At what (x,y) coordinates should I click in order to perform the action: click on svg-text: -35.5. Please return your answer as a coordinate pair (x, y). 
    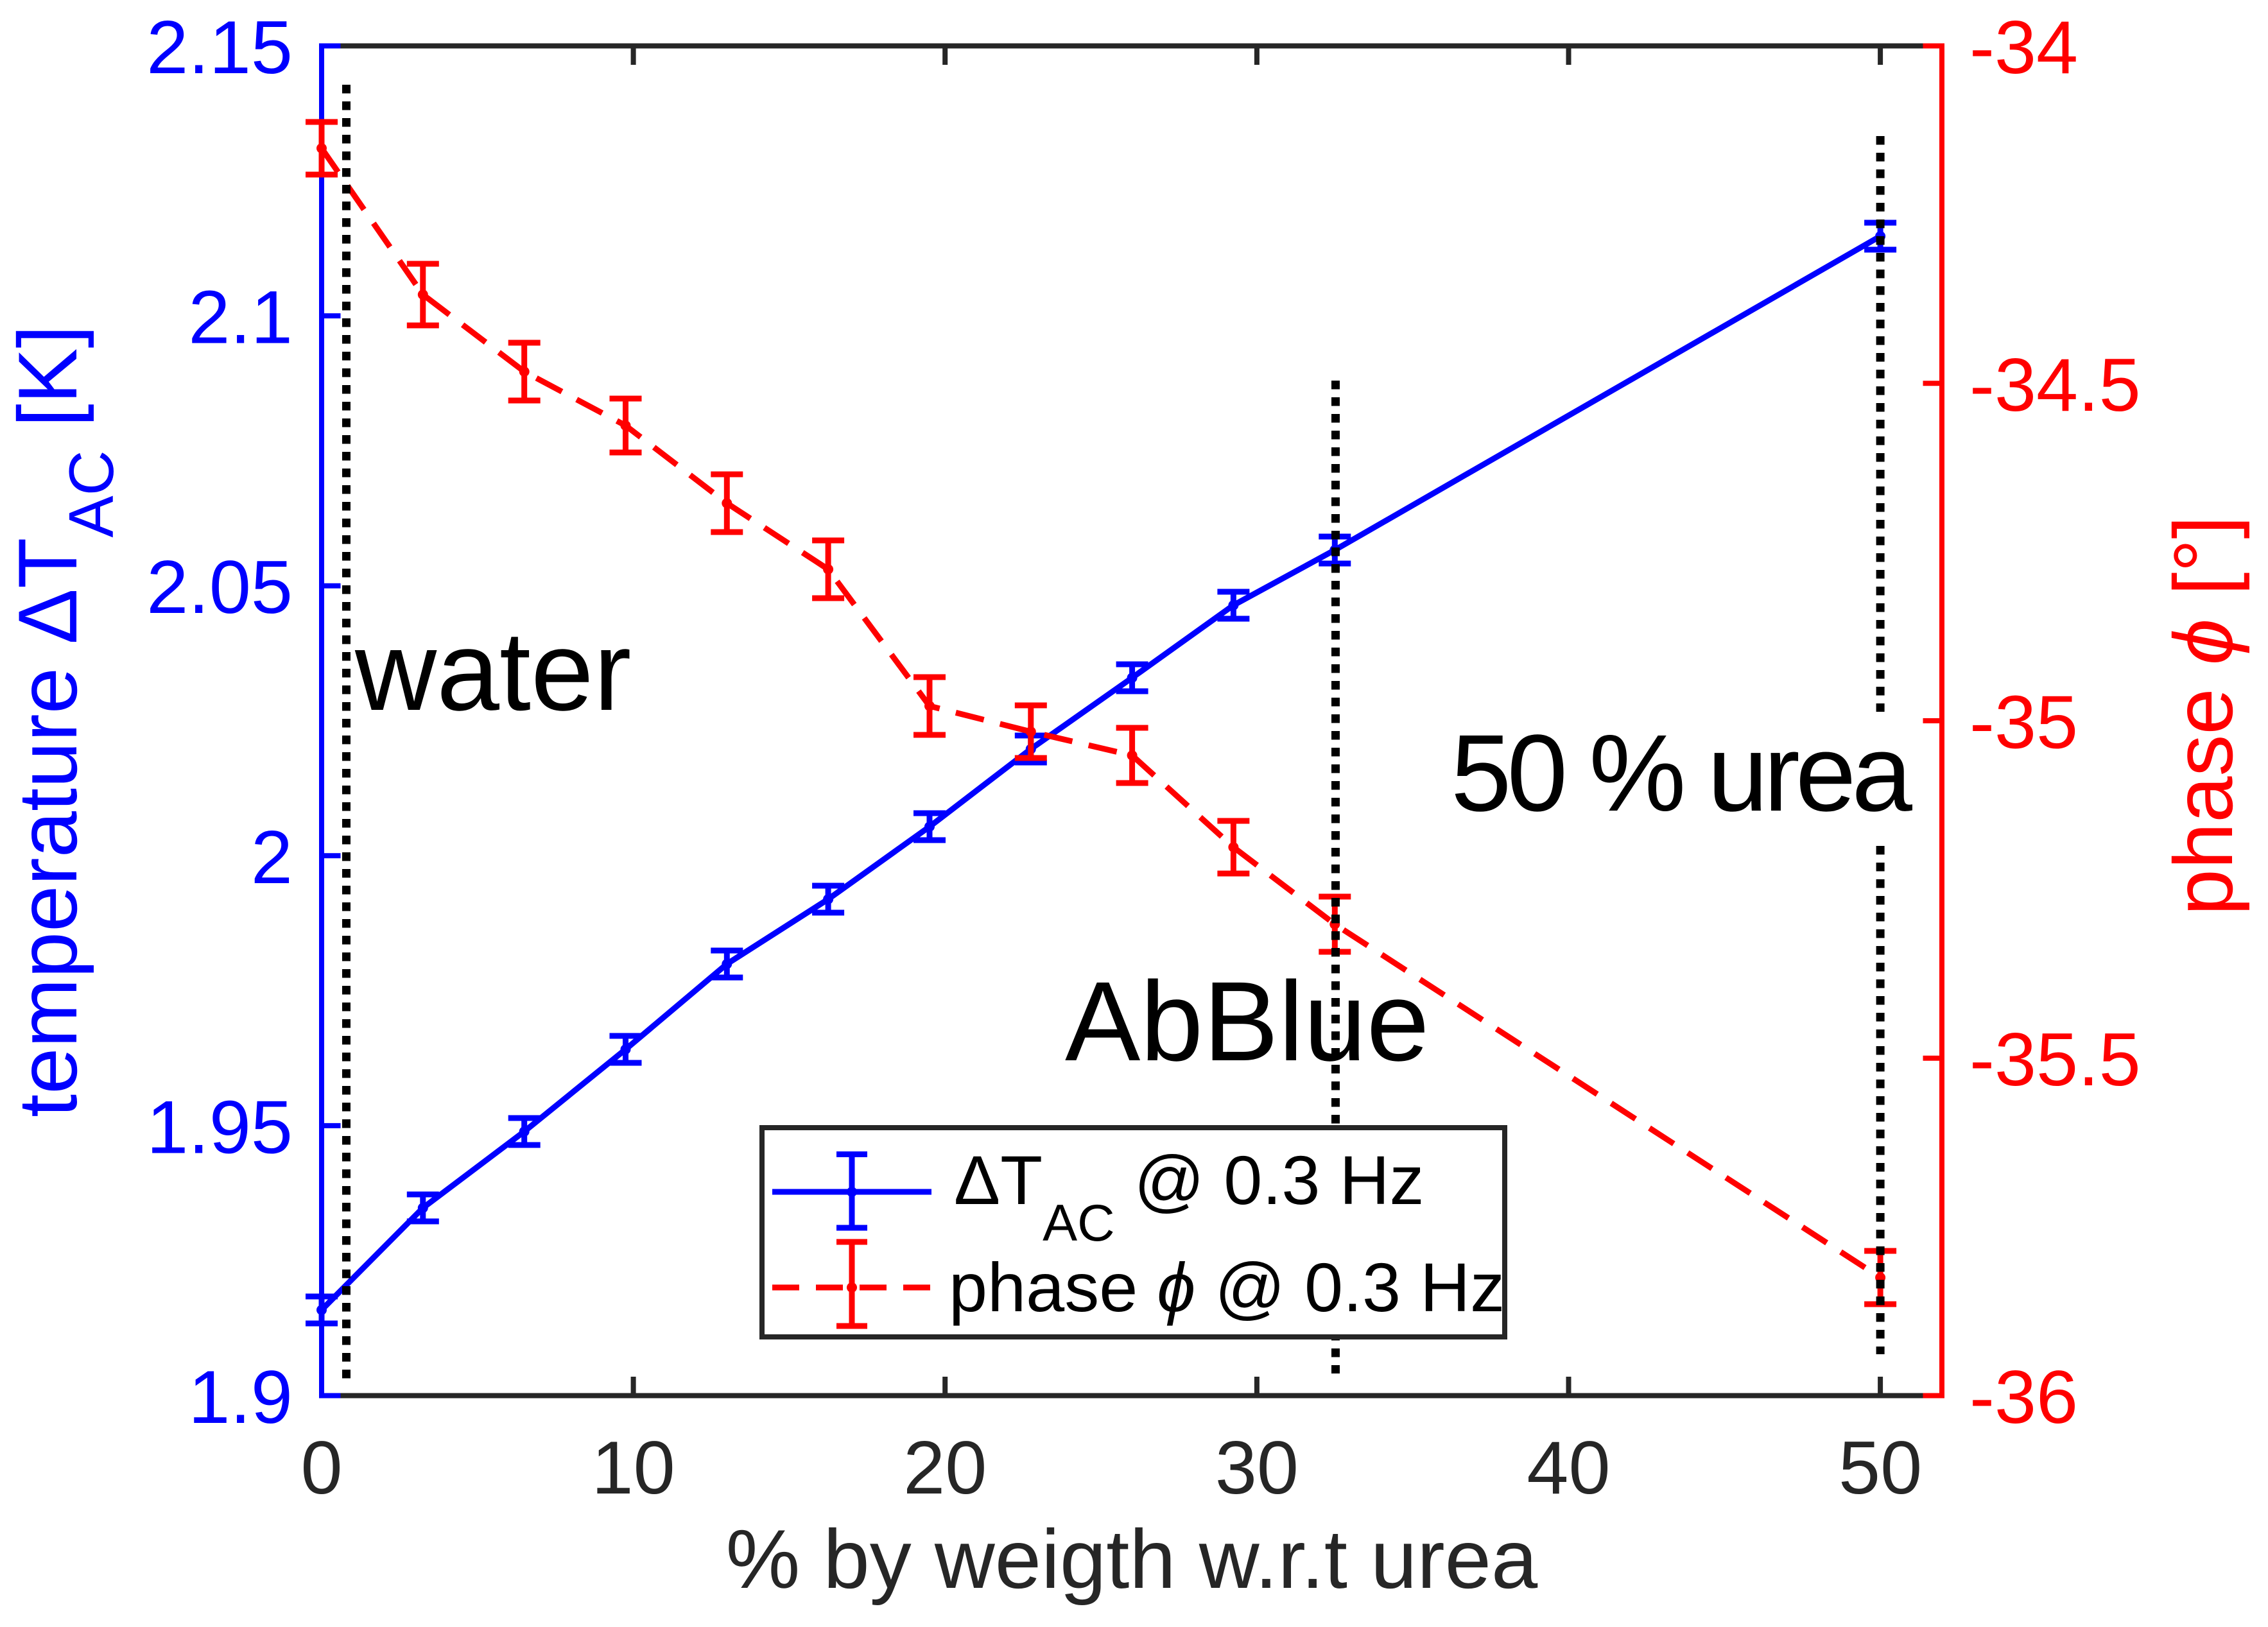
    Looking at the image, I should click on (2055, 1059).